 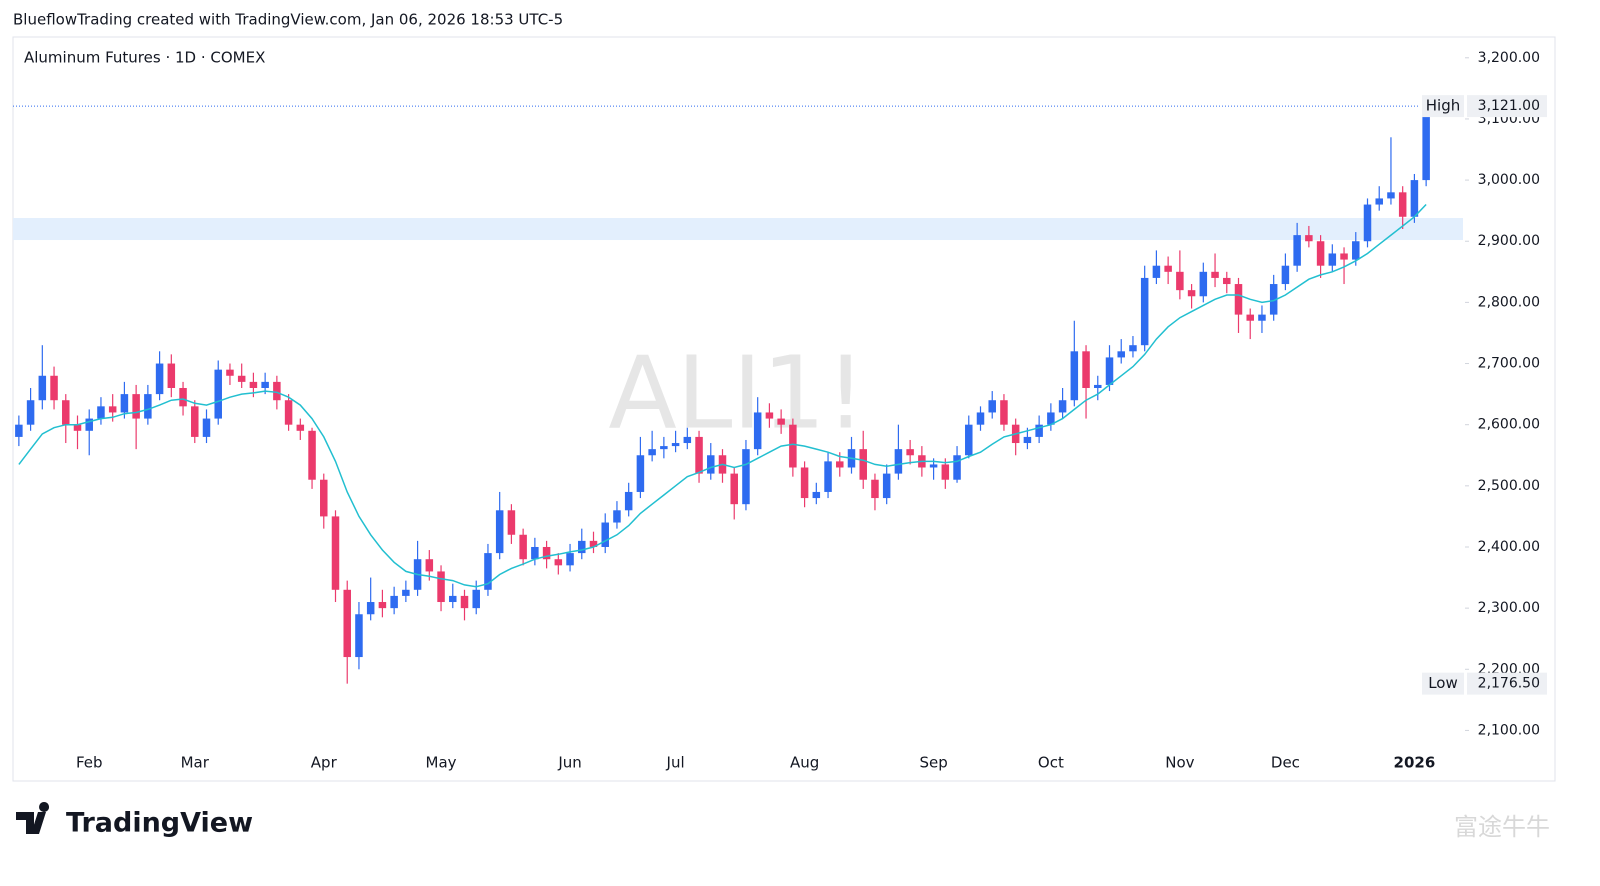 What do you see at coordinates (1509, 364) in the screenshot?
I see `y-tick-label: 2,700.00` at bounding box center [1509, 364].